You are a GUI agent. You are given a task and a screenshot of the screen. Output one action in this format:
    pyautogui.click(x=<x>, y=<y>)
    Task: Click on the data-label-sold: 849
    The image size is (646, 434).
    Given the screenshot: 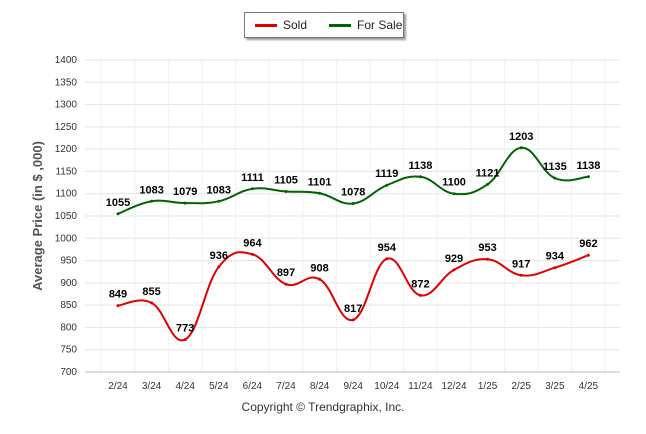 What is the action you would take?
    pyautogui.click(x=118, y=295)
    